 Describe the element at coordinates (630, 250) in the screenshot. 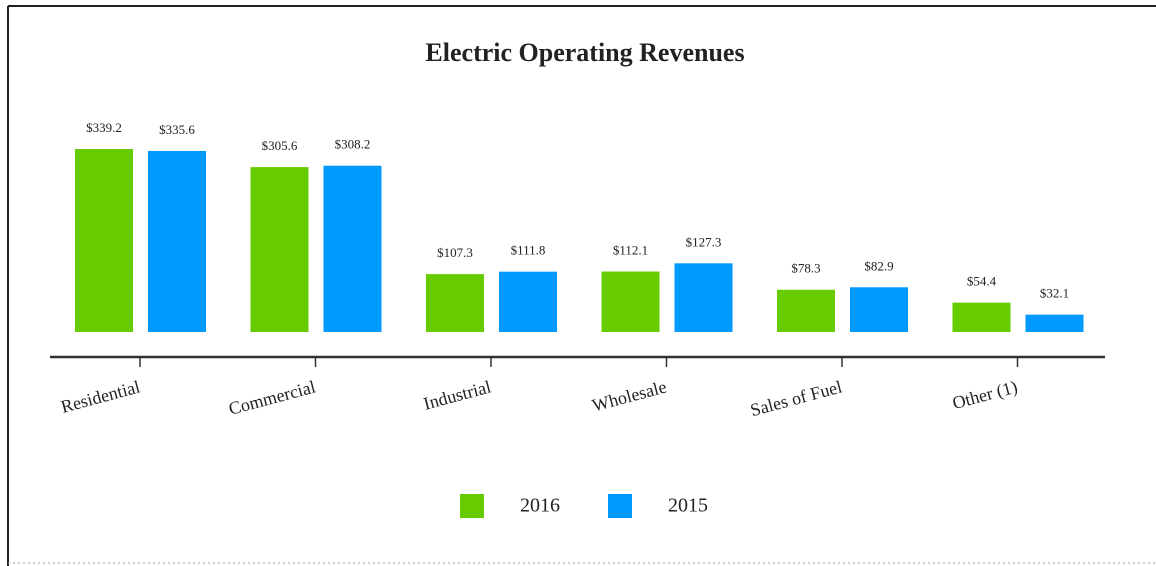

I see `value-label: $112.1` at that location.